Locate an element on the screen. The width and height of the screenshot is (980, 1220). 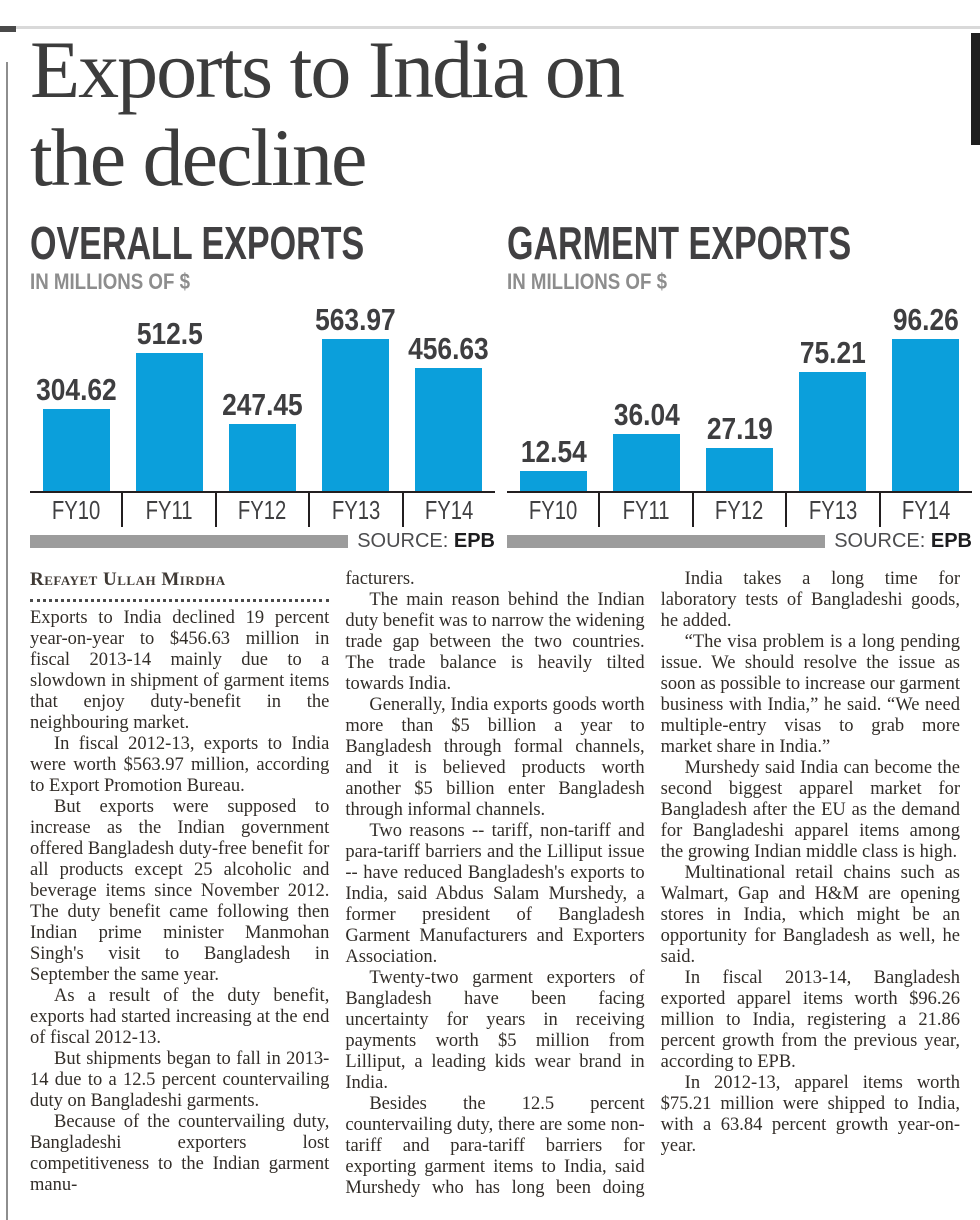
bar-value-label: 247.45 is located at coordinates (262, 405).